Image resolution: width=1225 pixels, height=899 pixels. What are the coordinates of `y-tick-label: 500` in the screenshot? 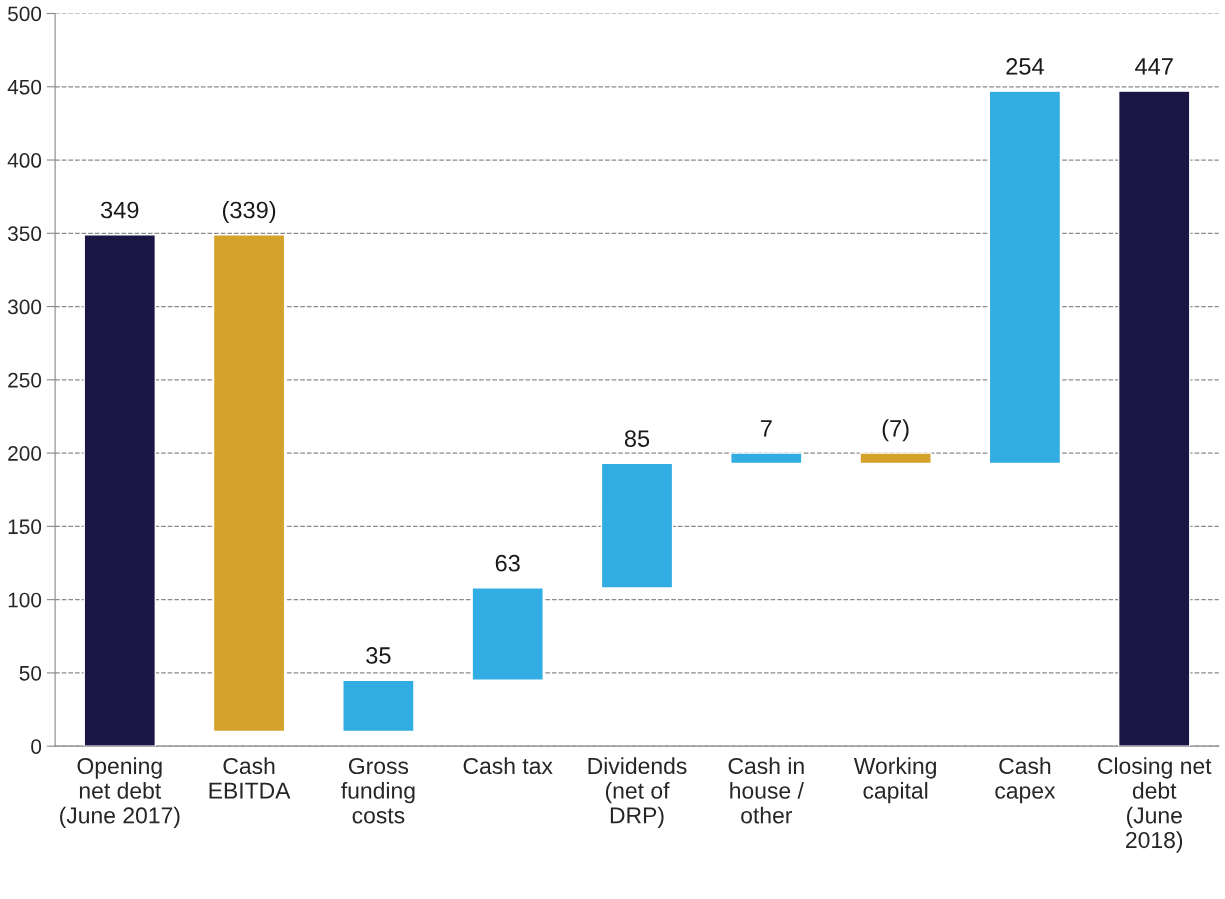 It's located at (25, 14).